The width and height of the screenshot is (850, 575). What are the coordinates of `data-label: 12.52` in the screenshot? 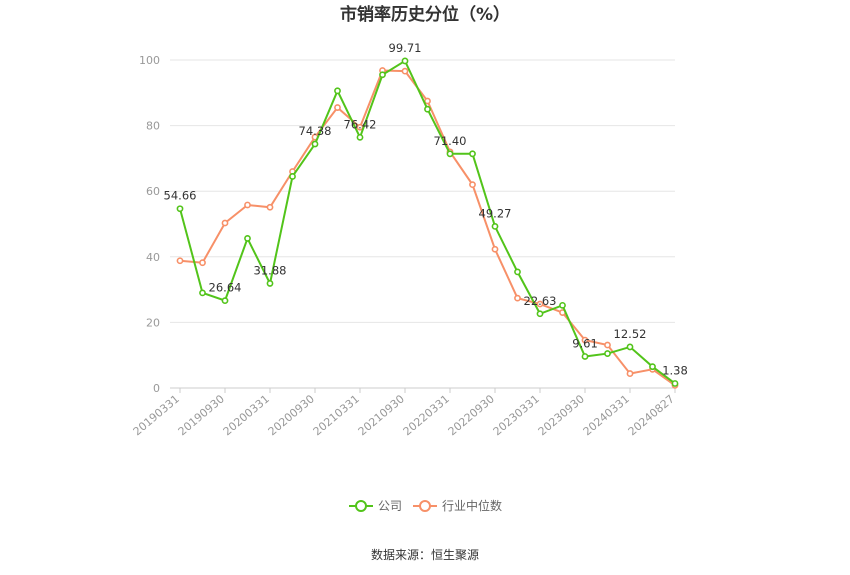 It's located at (630, 334).